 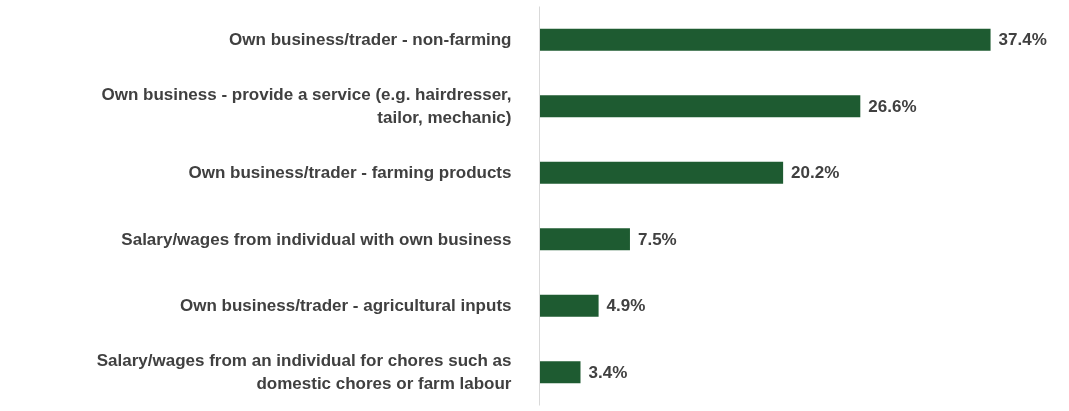 What do you see at coordinates (657, 239) in the screenshot?
I see `data-label: 7.5%` at bounding box center [657, 239].